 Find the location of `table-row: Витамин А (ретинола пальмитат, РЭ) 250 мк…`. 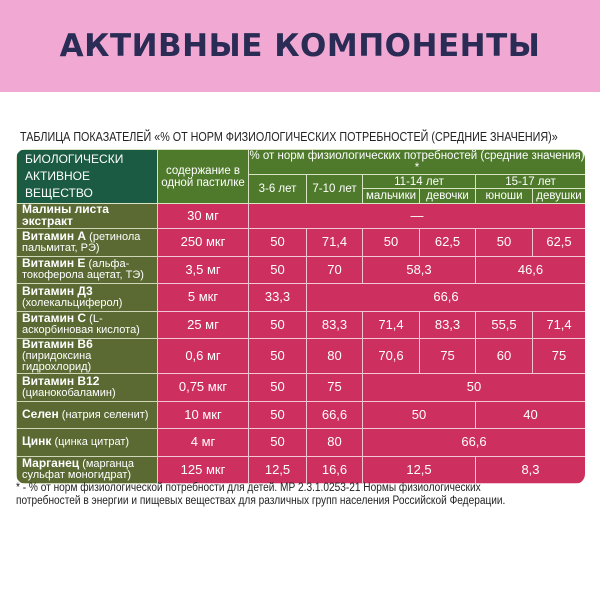

table-row: Витамин А (ретинола пальмитат, РЭ) 250 мк… is located at coordinates (300, 242).